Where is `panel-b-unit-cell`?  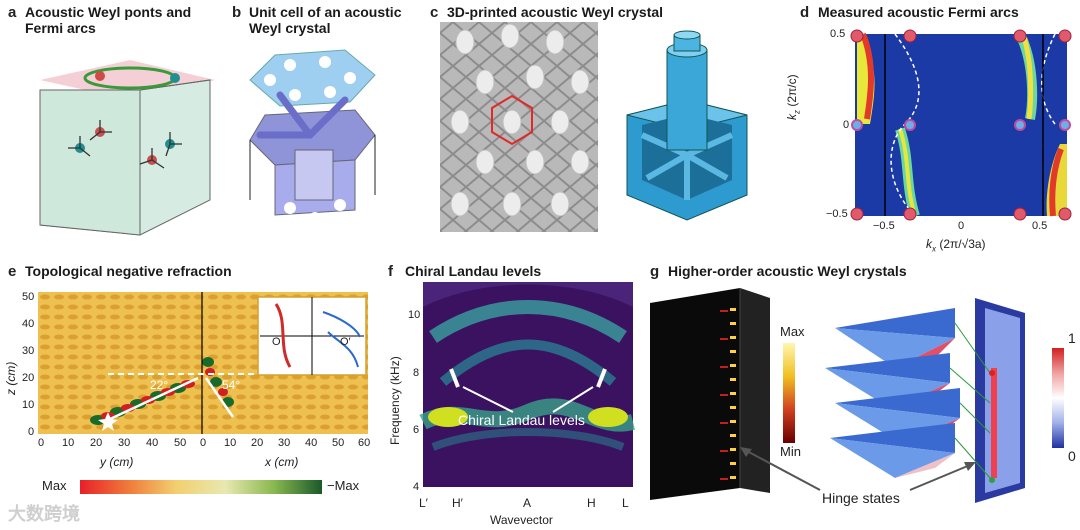 panel-b-unit-cell is located at coordinates (312, 136).